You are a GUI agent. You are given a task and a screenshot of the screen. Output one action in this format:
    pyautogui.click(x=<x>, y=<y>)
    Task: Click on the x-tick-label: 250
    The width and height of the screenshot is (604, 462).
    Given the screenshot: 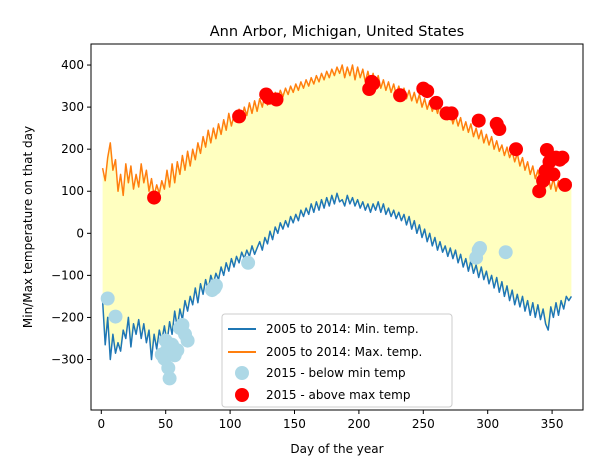 What is the action you would take?
    pyautogui.click(x=423, y=424)
    